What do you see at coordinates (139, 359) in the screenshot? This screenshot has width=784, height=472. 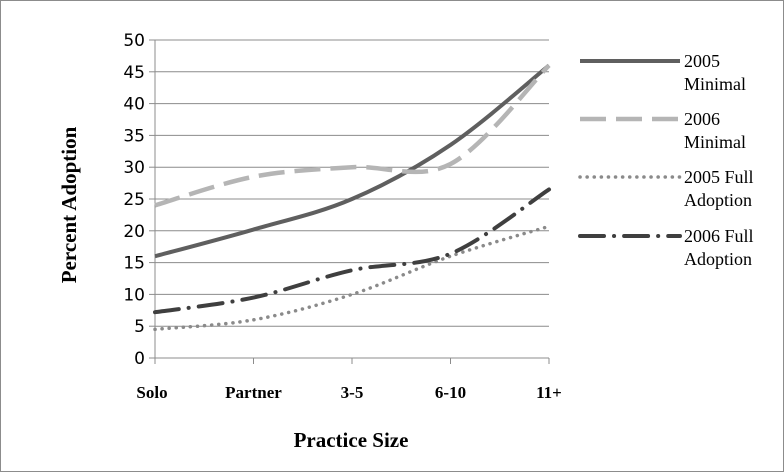 I see `y-tick-label: 0` at bounding box center [139, 359].